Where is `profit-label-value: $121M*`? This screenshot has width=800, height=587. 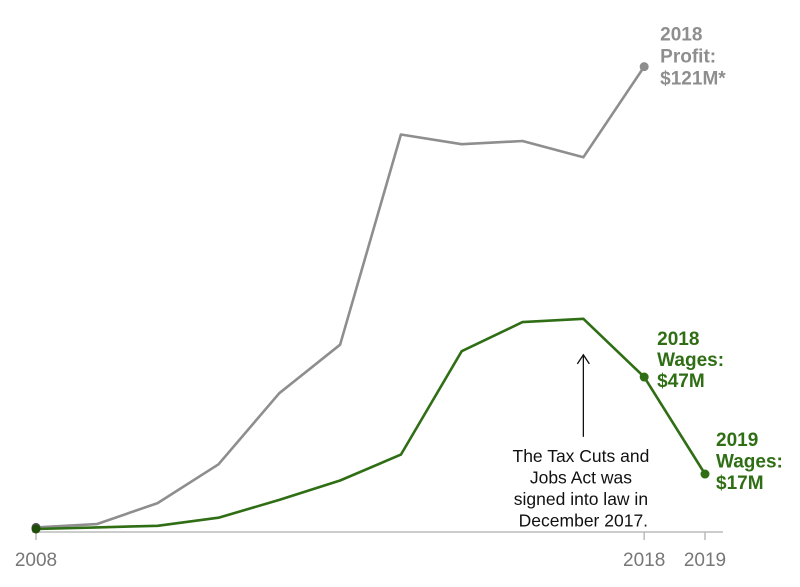
profit-label-value: $121M* is located at coordinates (693, 79).